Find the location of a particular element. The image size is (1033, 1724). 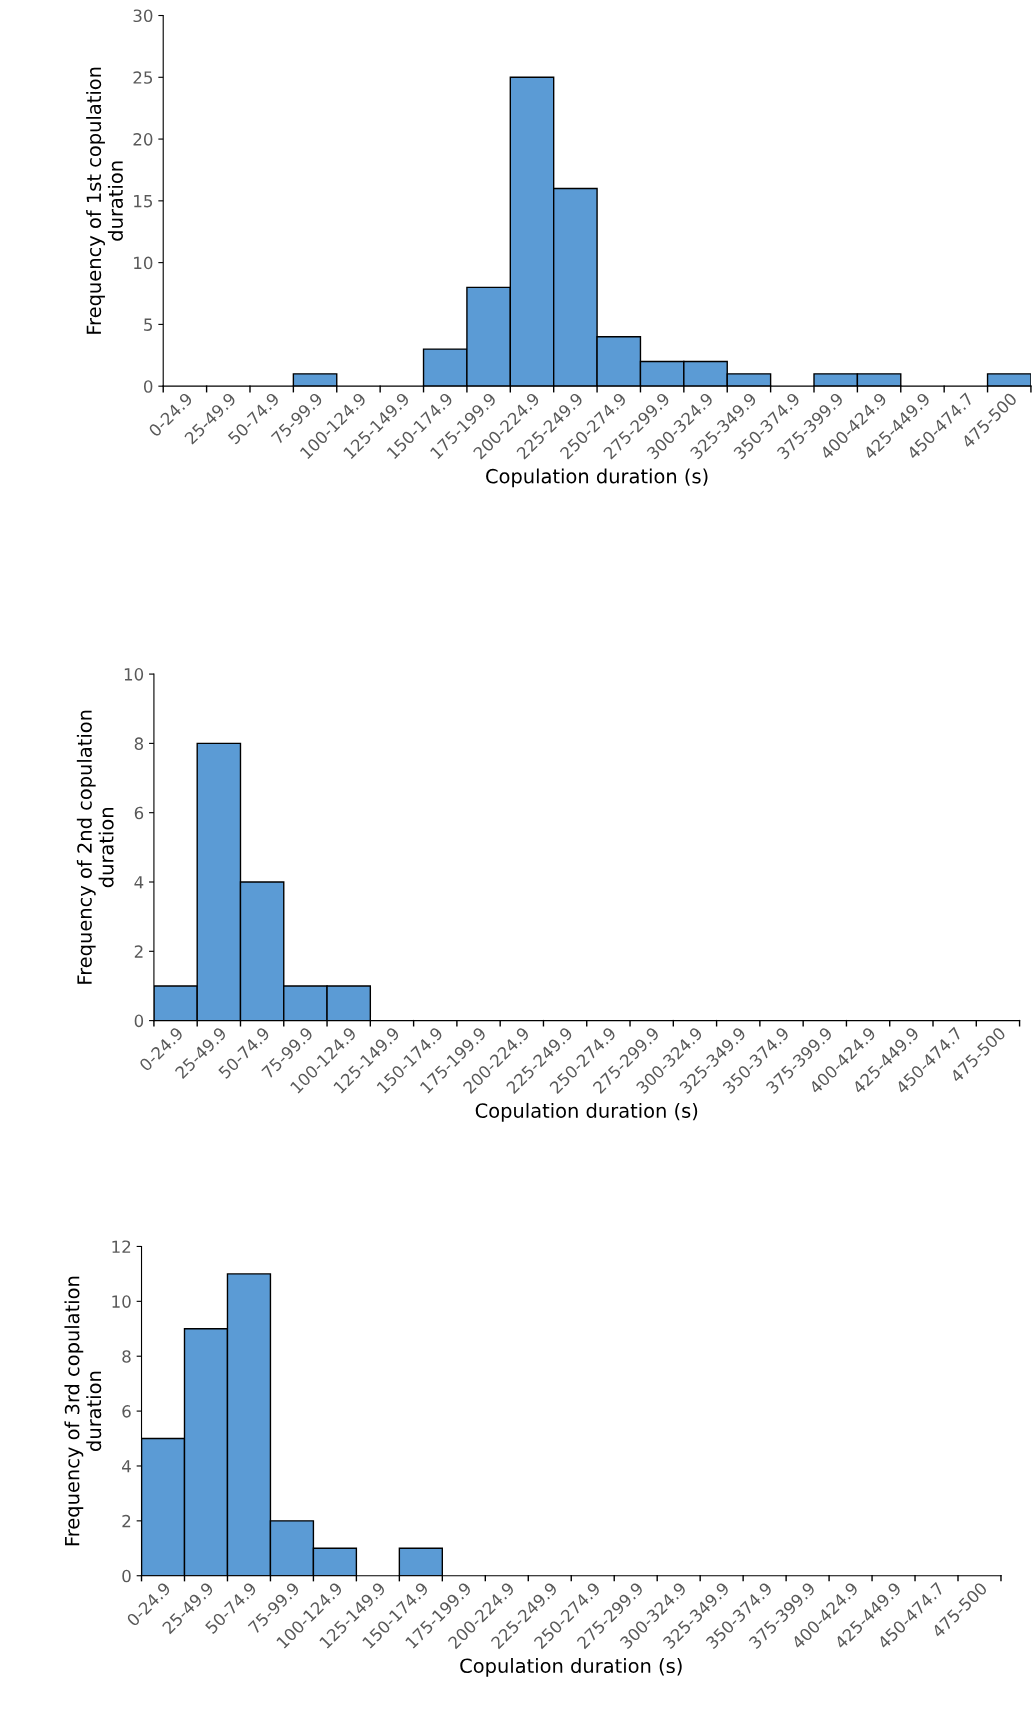

y-tick-label: 25 is located at coordinates (143, 77).